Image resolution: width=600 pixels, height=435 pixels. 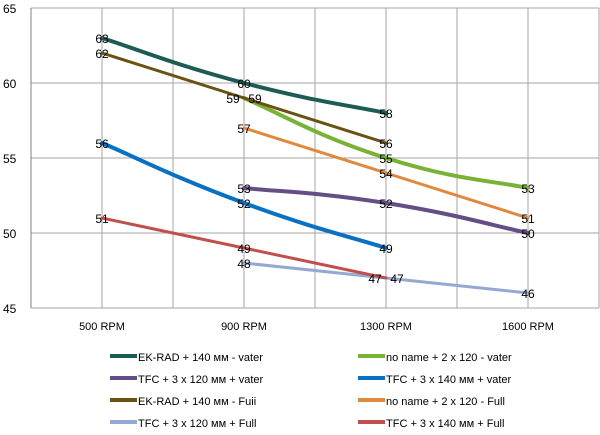 What do you see at coordinates (445, 424) in the screenshot?
I see `legend-label: TFC + 3 x 140 мм + Full` at bounding box center [445, 424].